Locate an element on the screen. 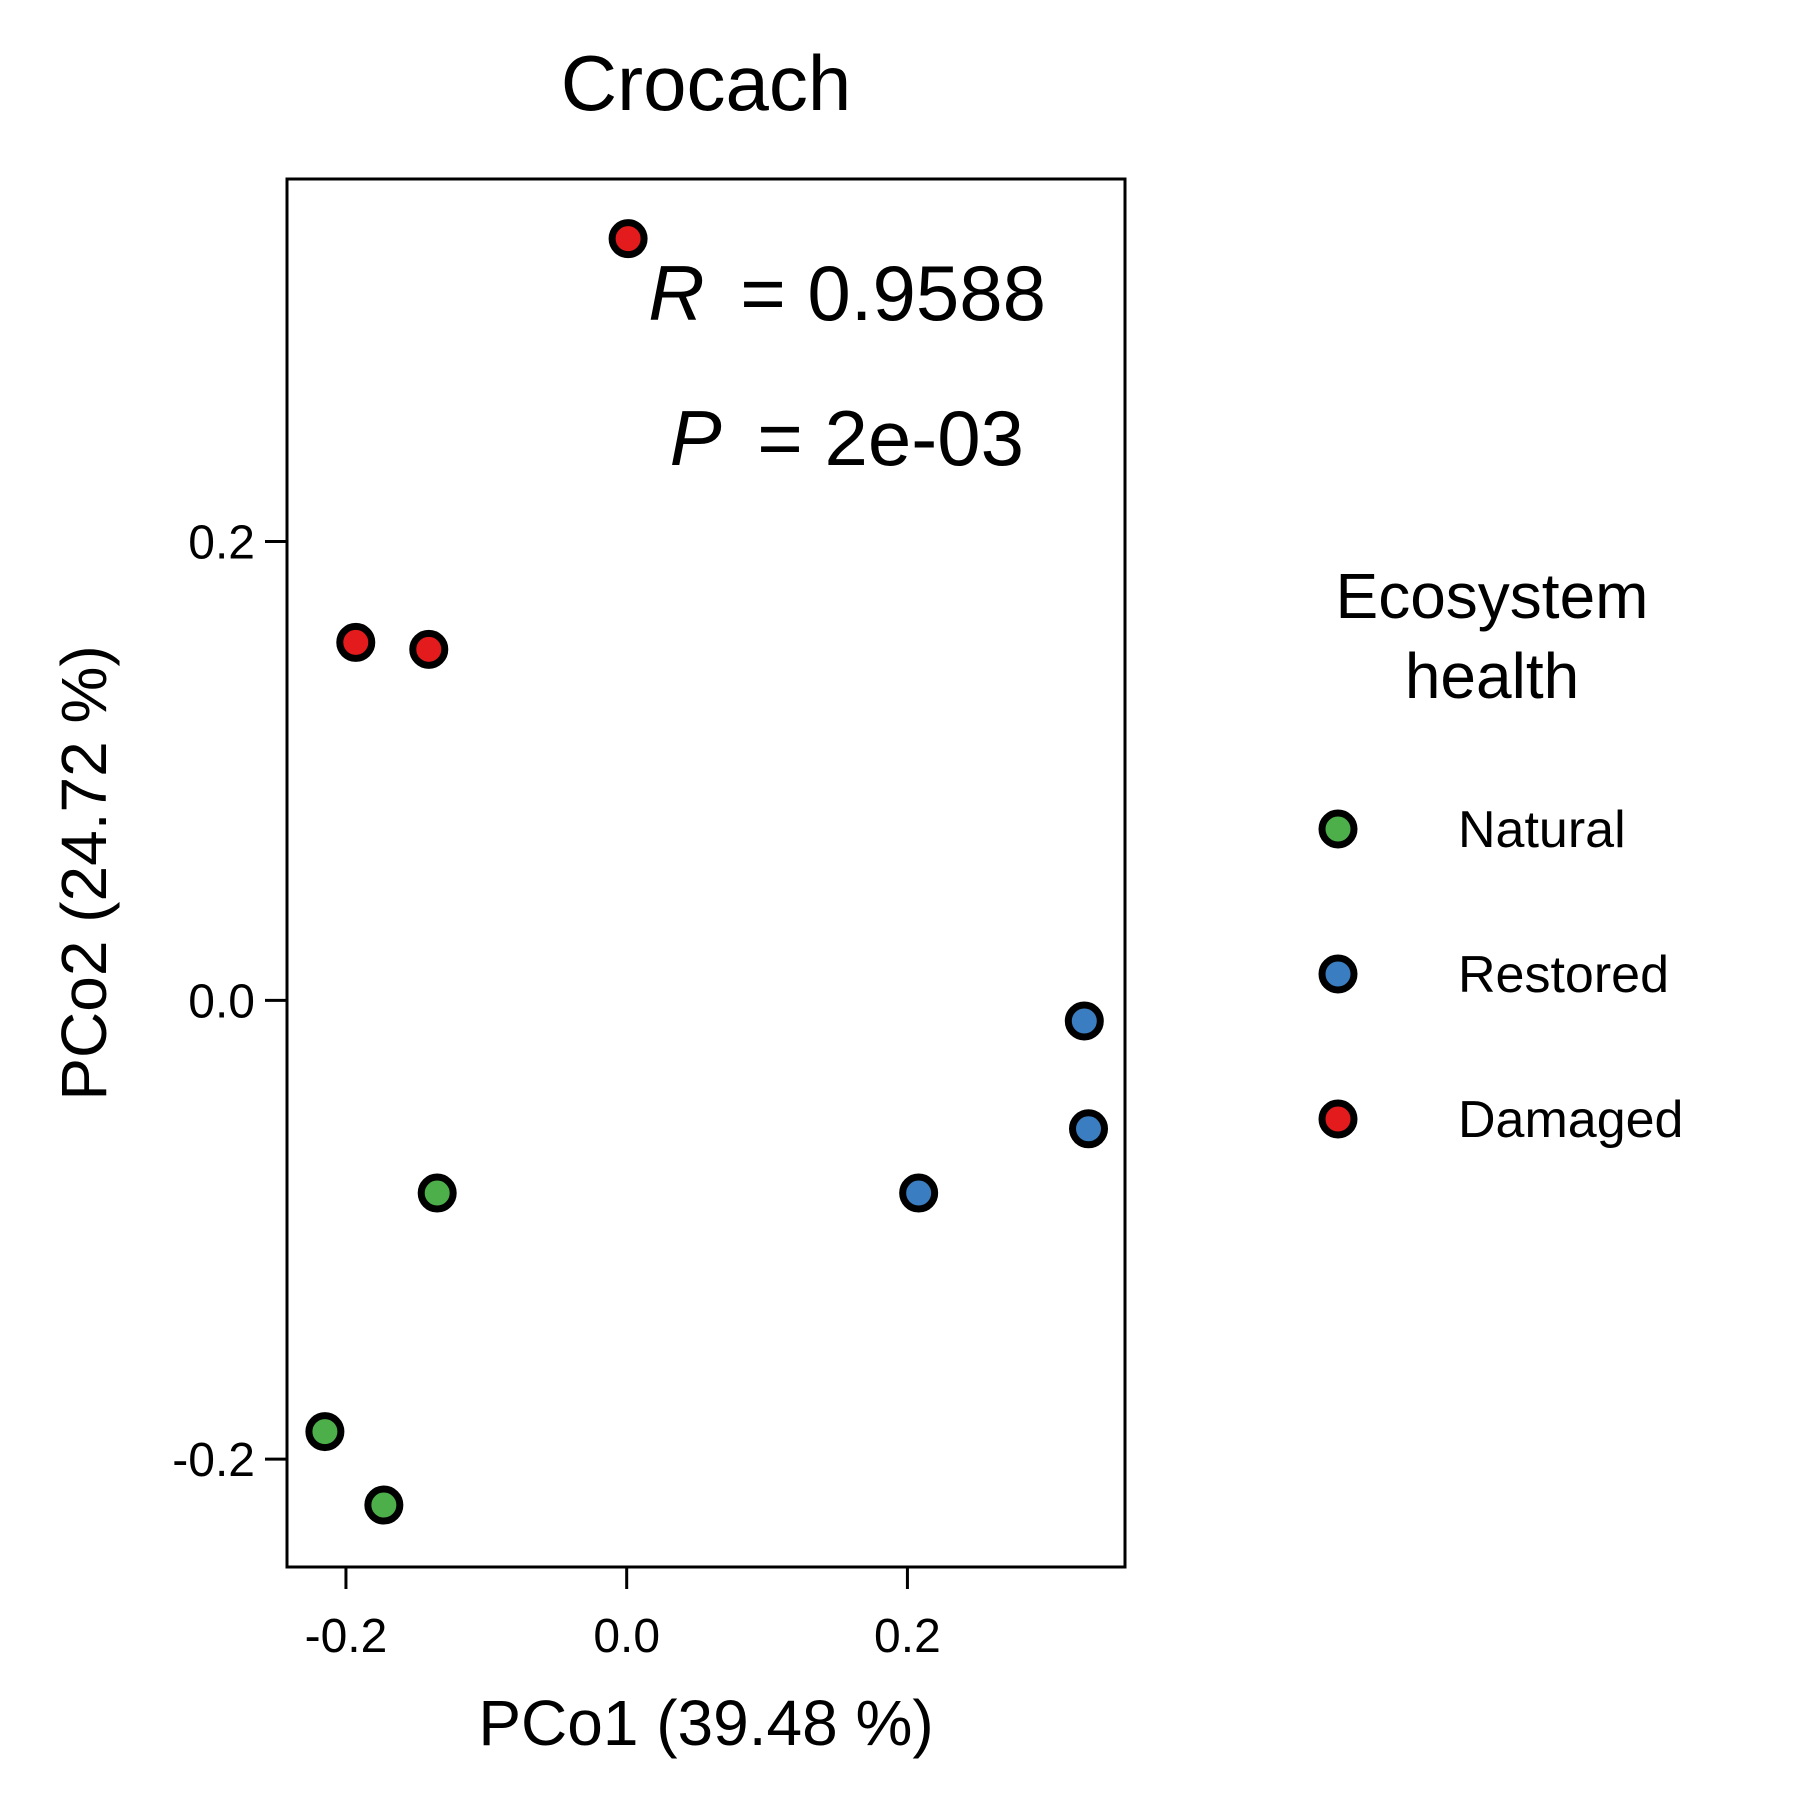 The width and height of the screenshot is (1800, 1800). legend-label-natural: Natural is located at coordinates (1542, 830).